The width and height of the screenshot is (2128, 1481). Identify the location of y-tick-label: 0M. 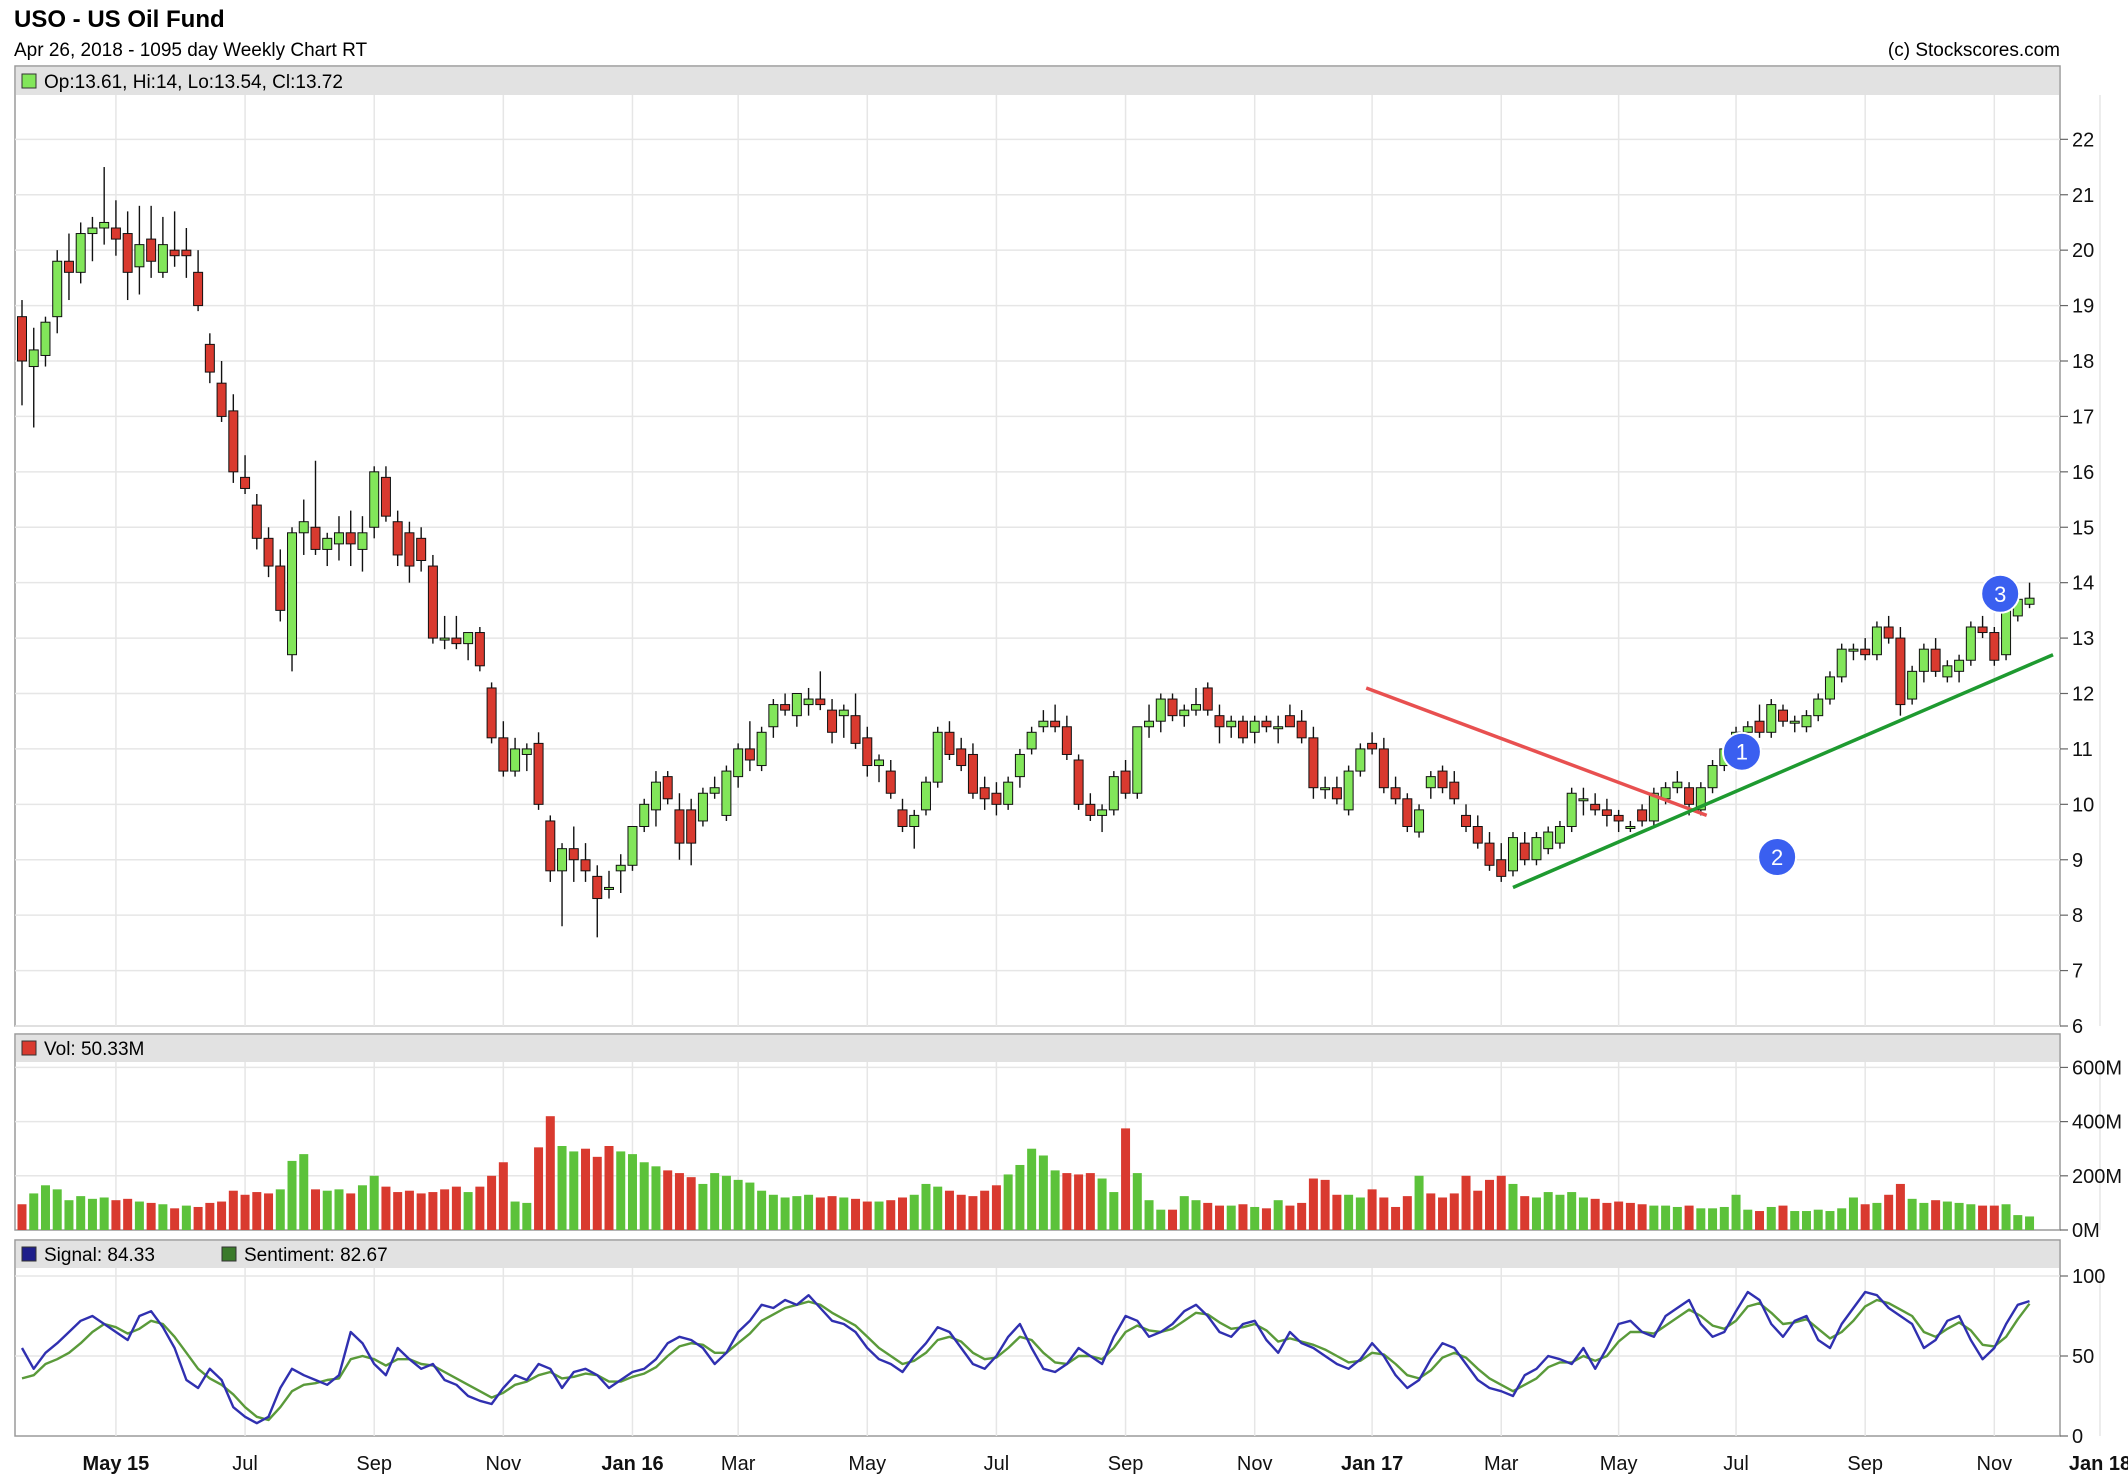
(2086, 1231).